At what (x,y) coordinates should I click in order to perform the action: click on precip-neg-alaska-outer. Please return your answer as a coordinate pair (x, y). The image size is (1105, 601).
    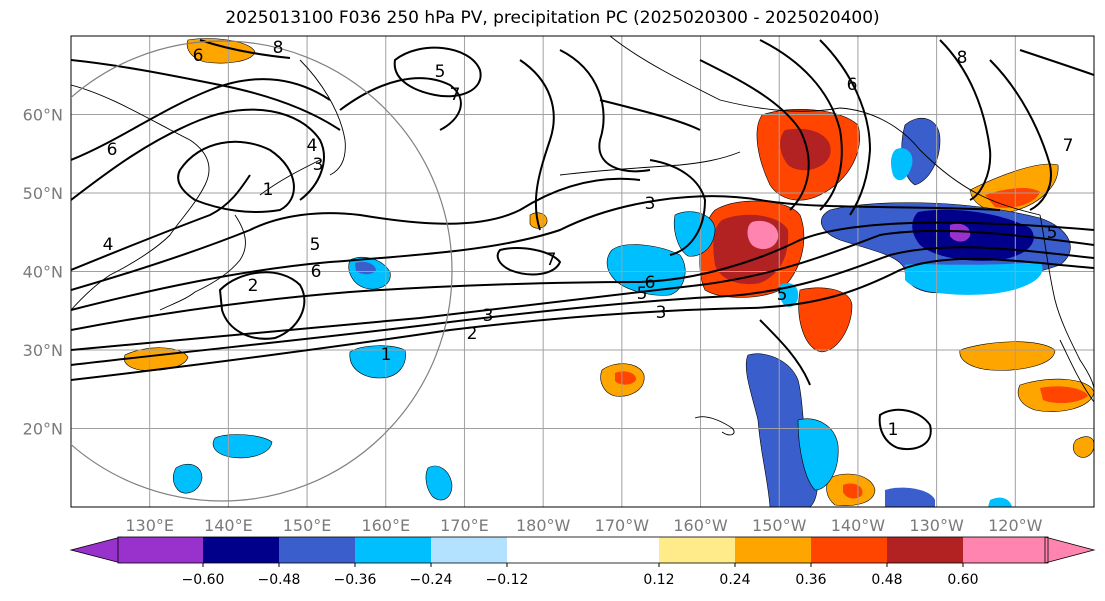
    Looking at the image, I should click on (901, 164).